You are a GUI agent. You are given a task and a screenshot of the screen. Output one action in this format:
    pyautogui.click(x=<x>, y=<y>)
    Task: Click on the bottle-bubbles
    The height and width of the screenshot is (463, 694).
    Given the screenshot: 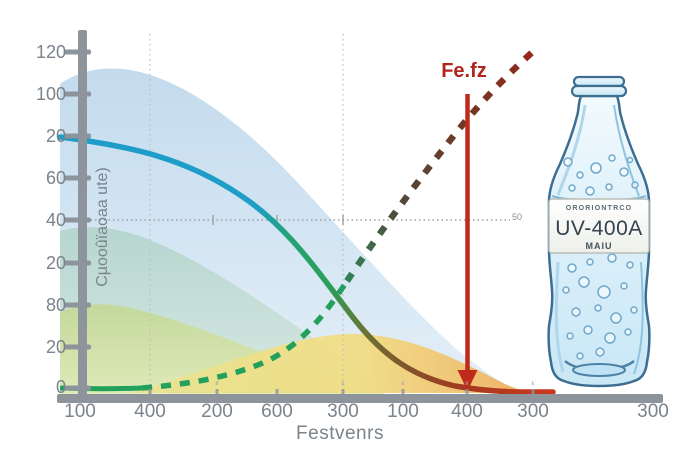 What is the action you would take?
    pyautogui.click(x=600, y=257)
    